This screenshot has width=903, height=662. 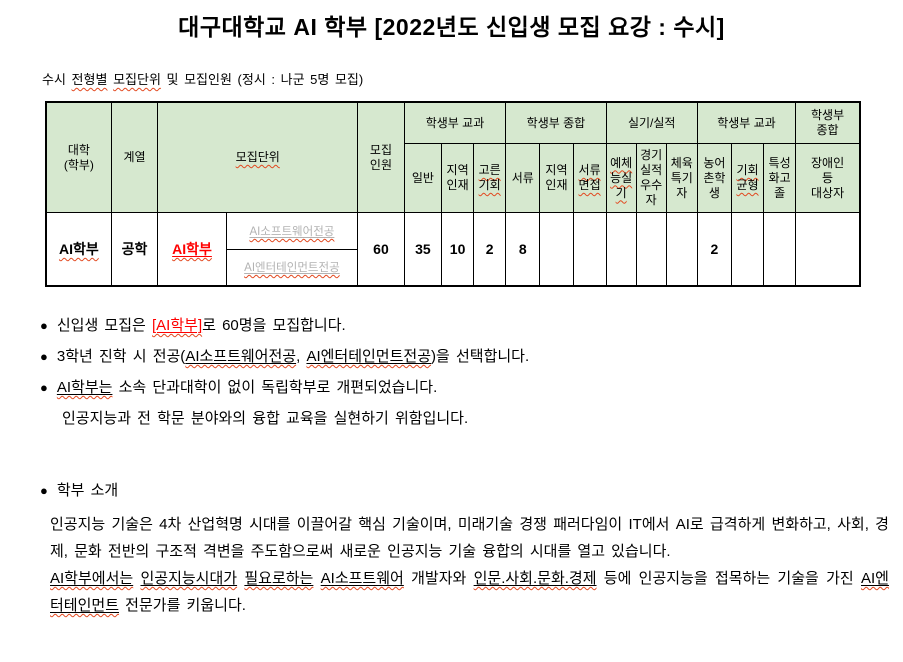 I want to click on majors-split: AI소프트웨어전공 AI엔터테인먼트전공, so click(x=292, y=249).